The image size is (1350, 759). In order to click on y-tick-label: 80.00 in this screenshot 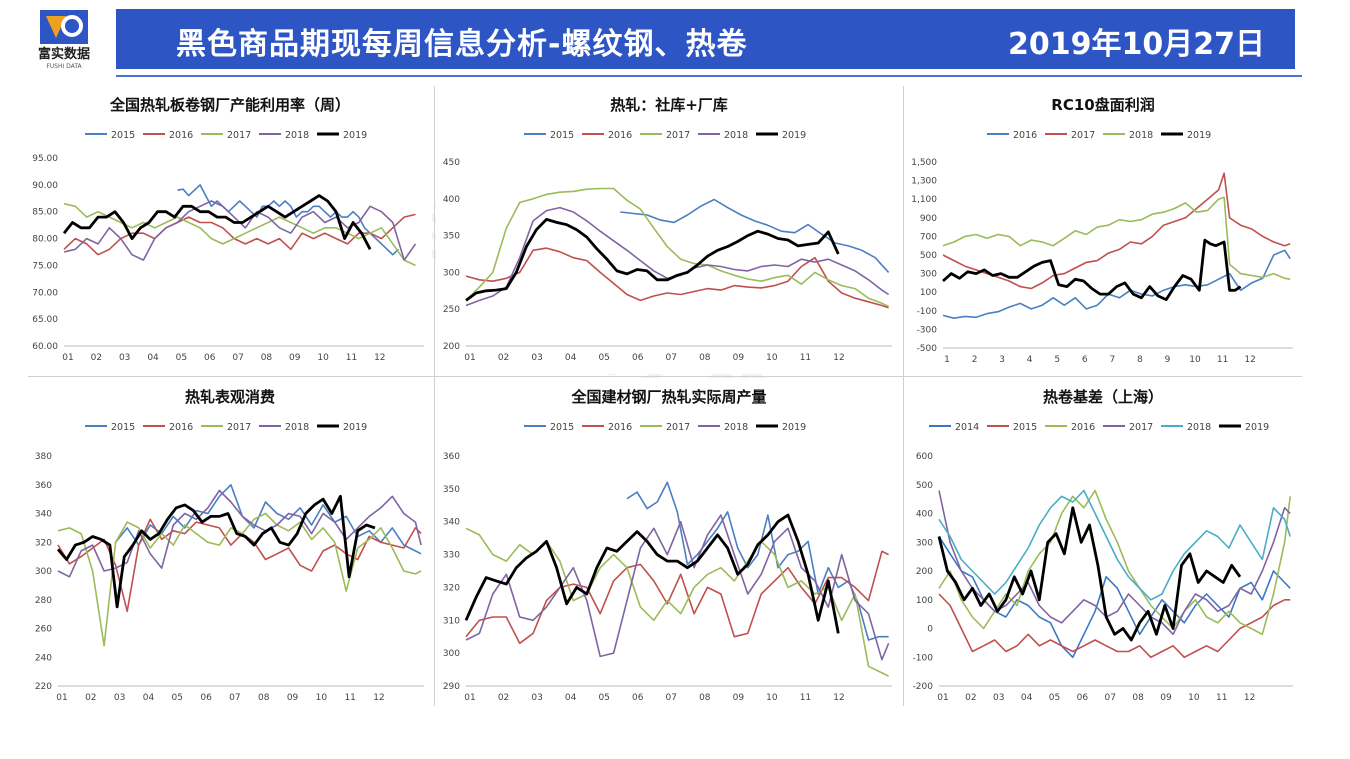, I will do `click(45, 240)`.